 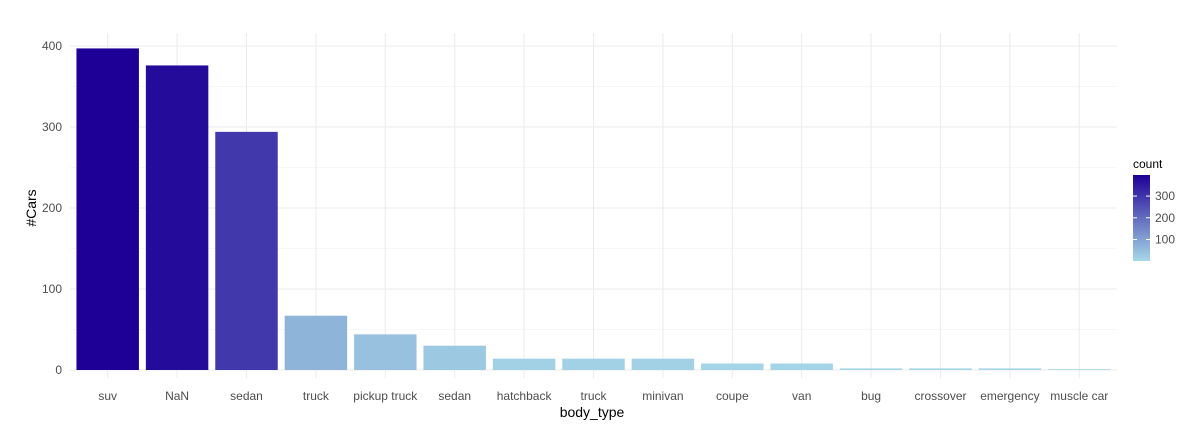 I want to click on color-legend: count 100 200 300, so click(x=1154, y=209).